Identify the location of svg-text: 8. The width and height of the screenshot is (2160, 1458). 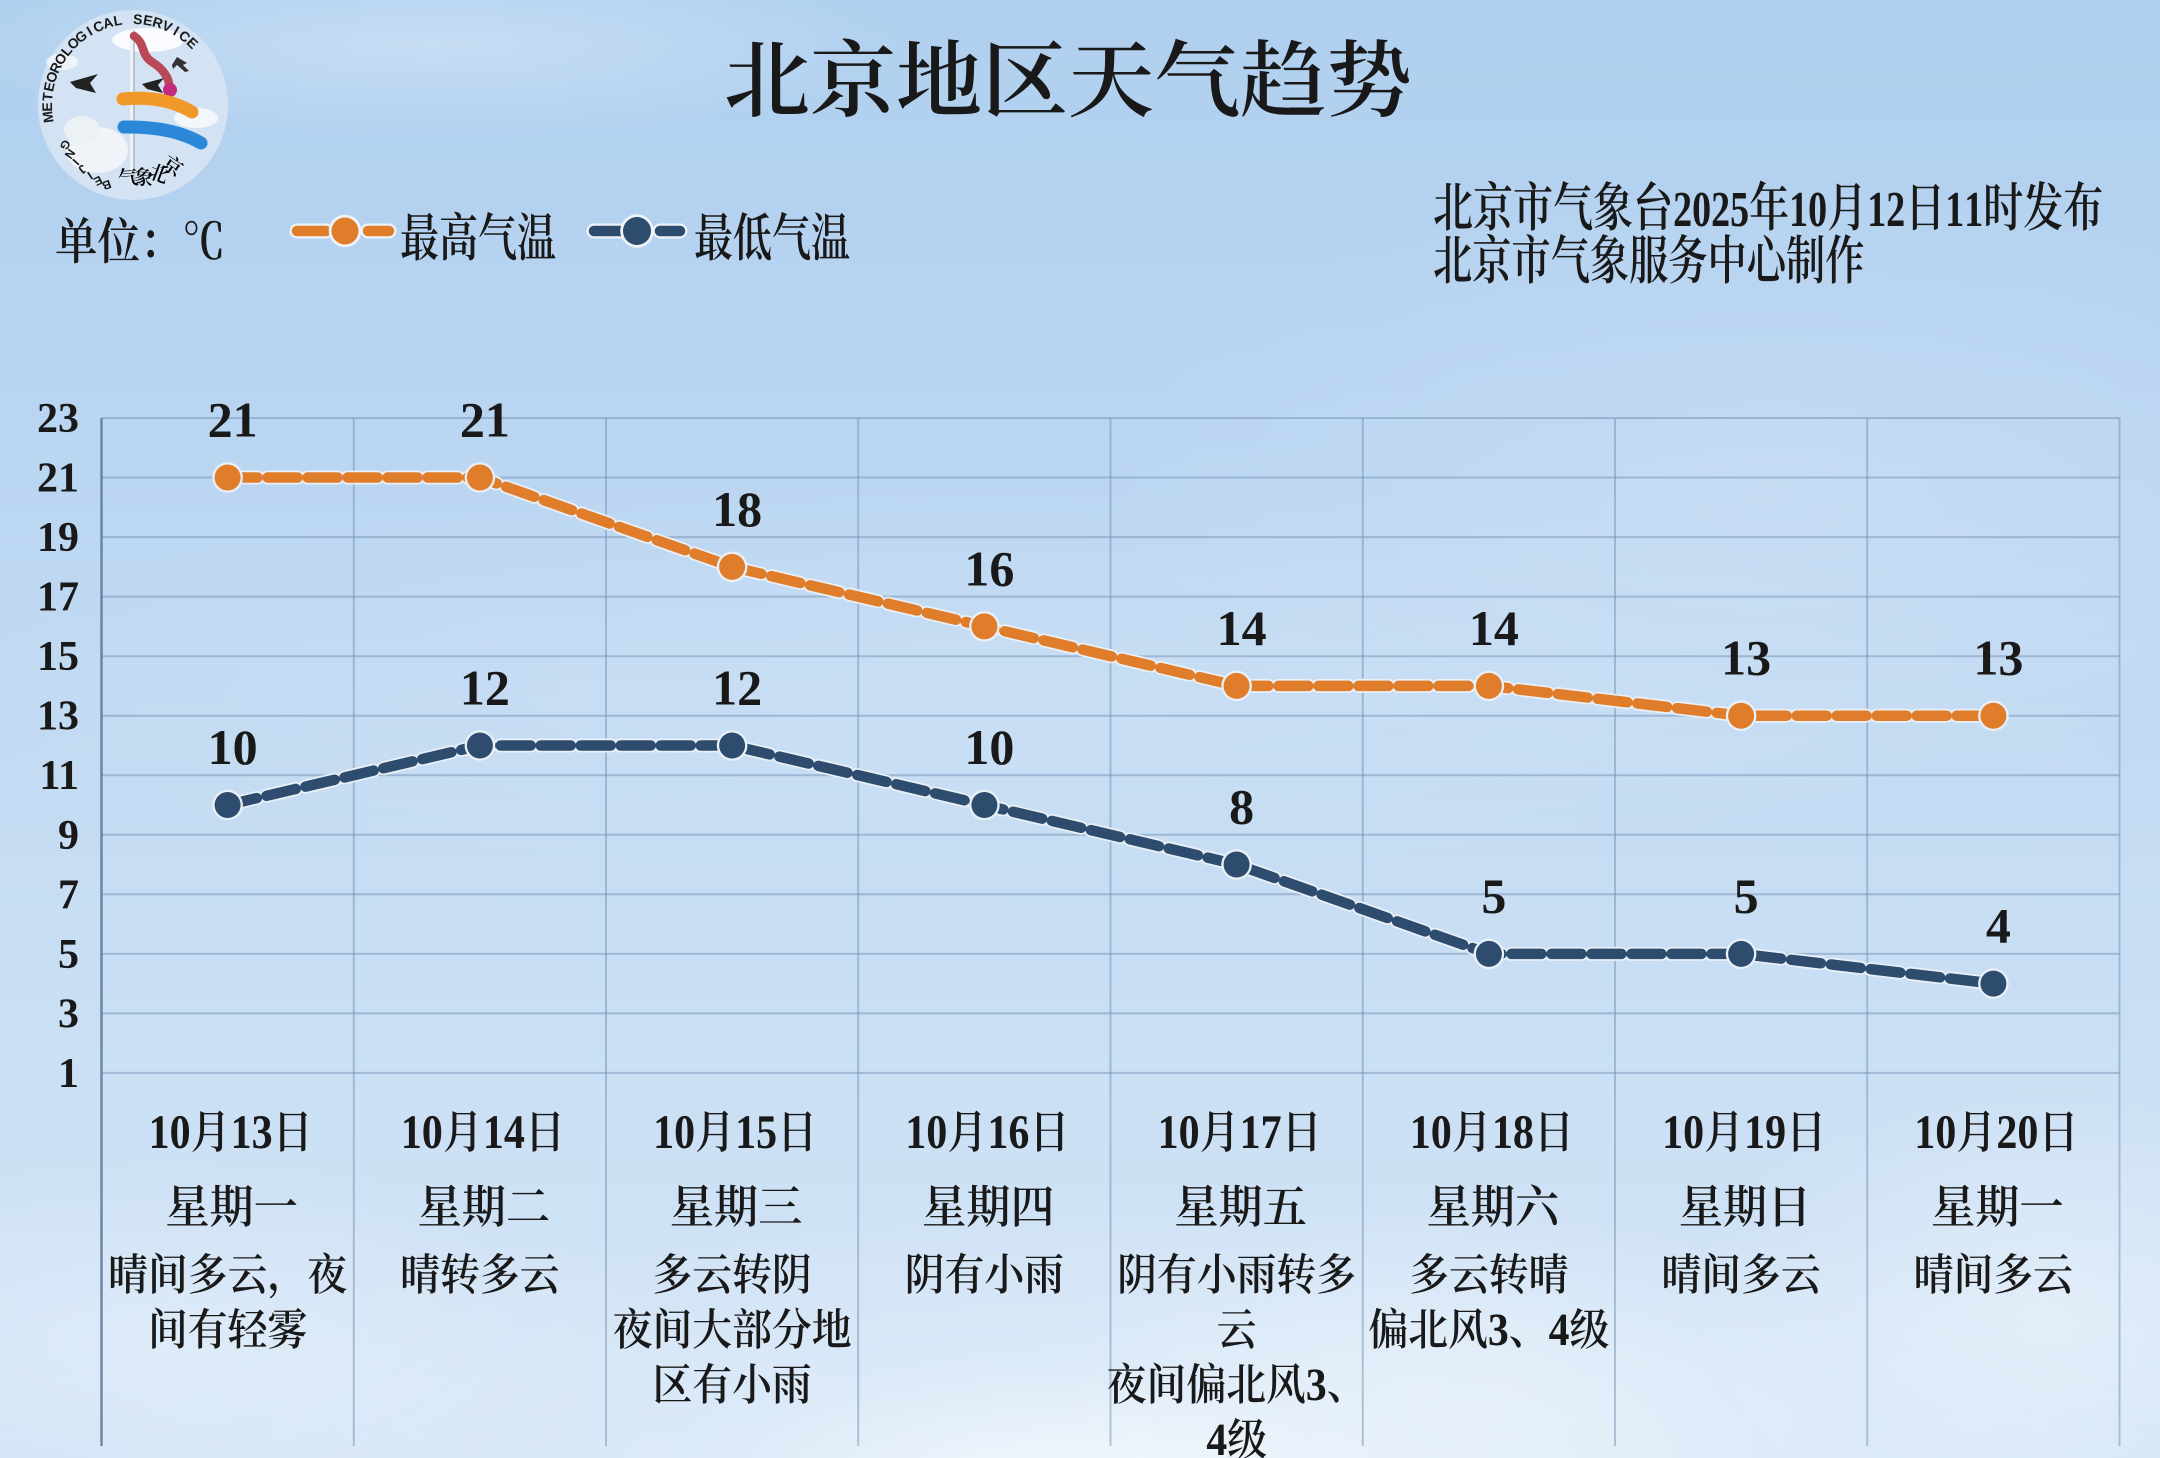
(1241, 807).